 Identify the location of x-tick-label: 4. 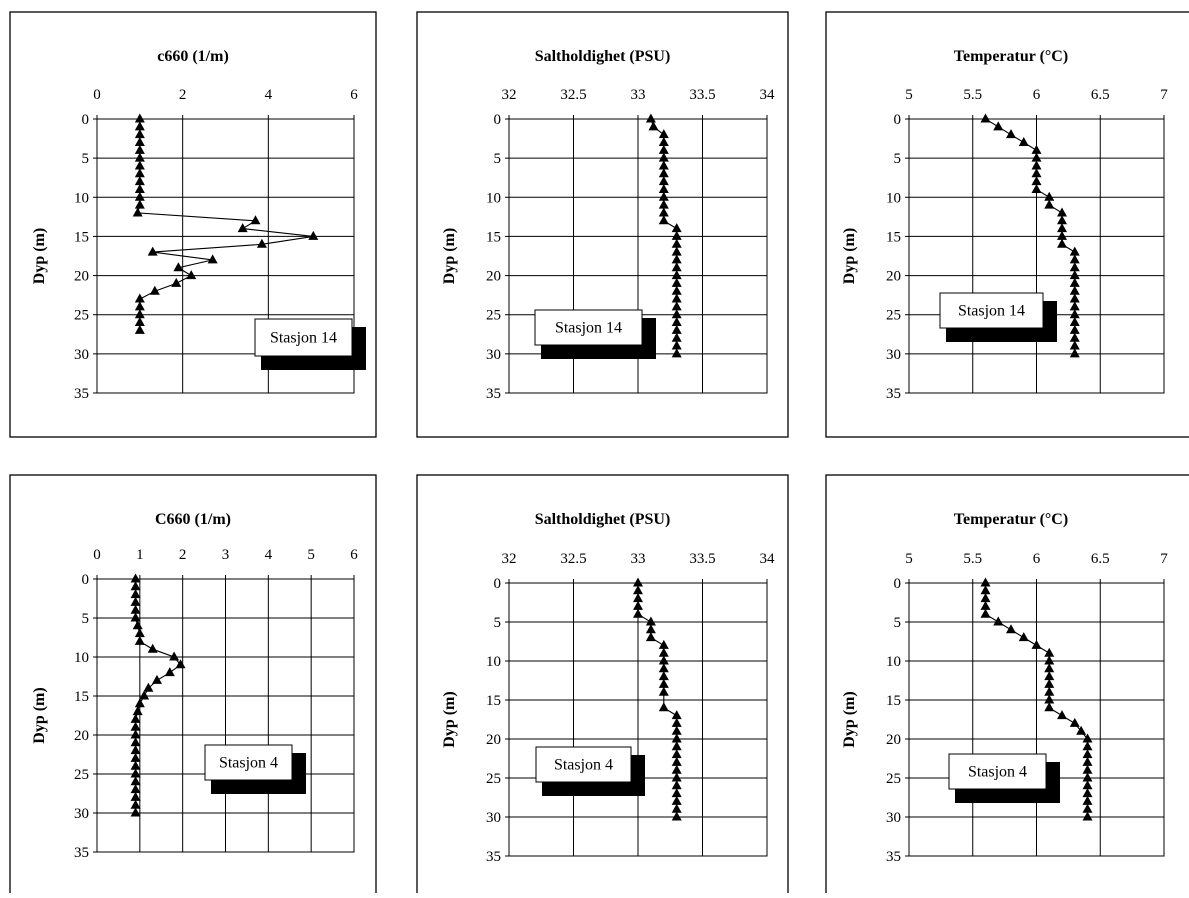
(269, 95).